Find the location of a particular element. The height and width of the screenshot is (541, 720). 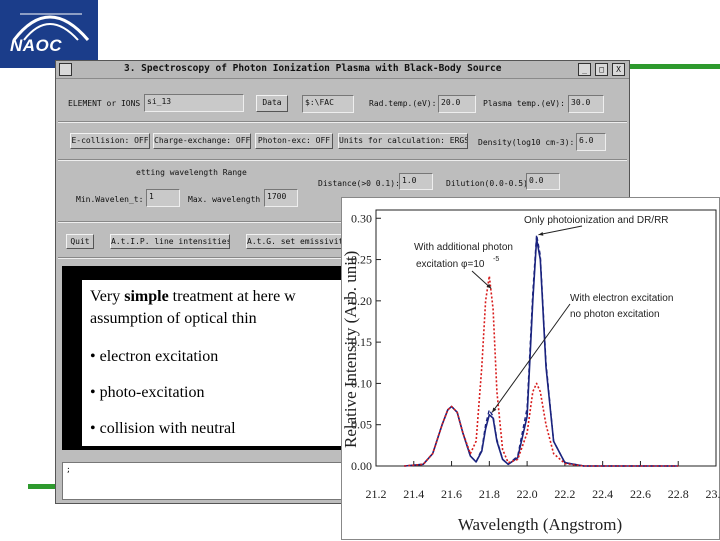

data-path-input: $:\FAC is located at coordinates (328, 104).